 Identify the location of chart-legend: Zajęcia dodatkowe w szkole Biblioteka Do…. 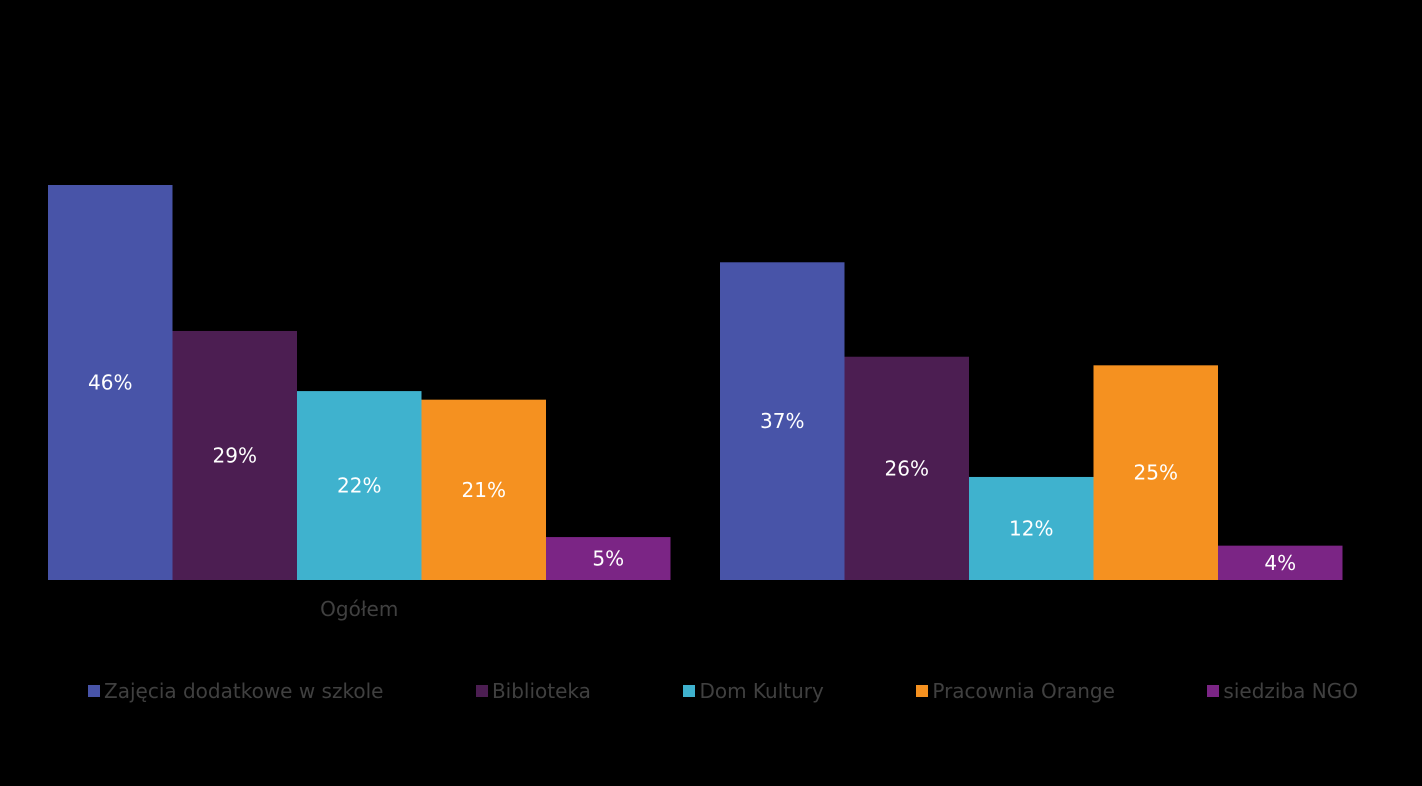
(723, 691).